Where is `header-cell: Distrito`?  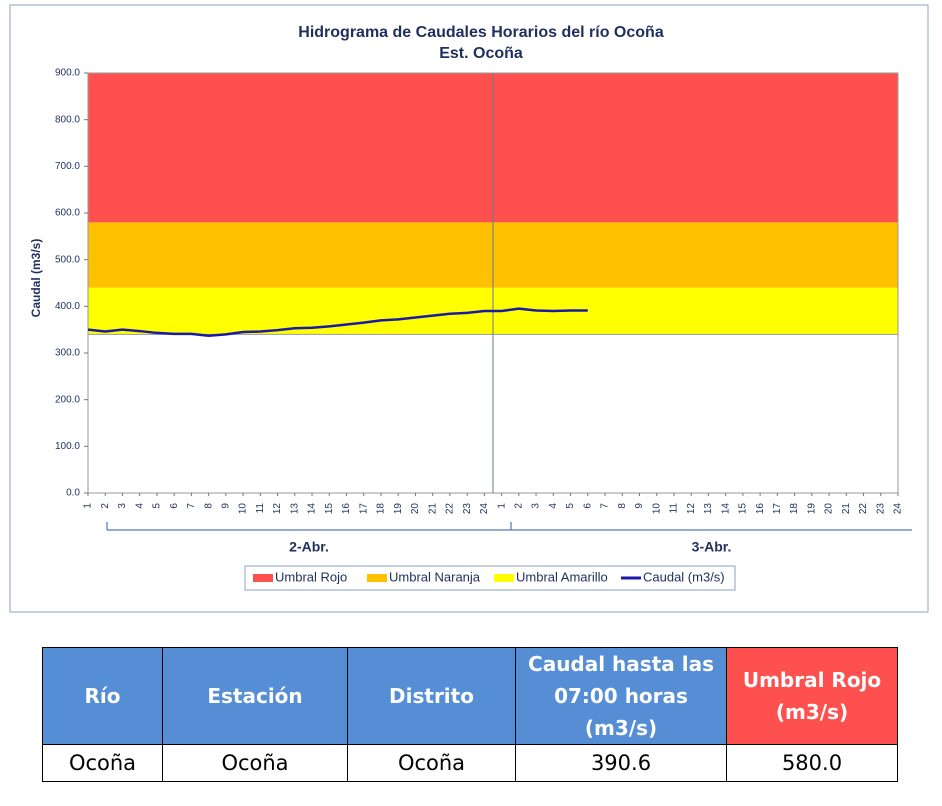 header-cell: Distrito is located at coordinates (431, 696).